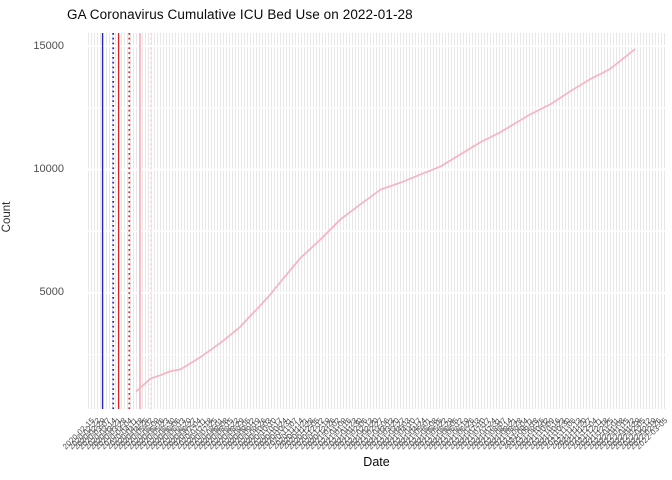 The image size is (672, 480). I want to click on x-tick-label: 2020-05-23, so click(154, 434).